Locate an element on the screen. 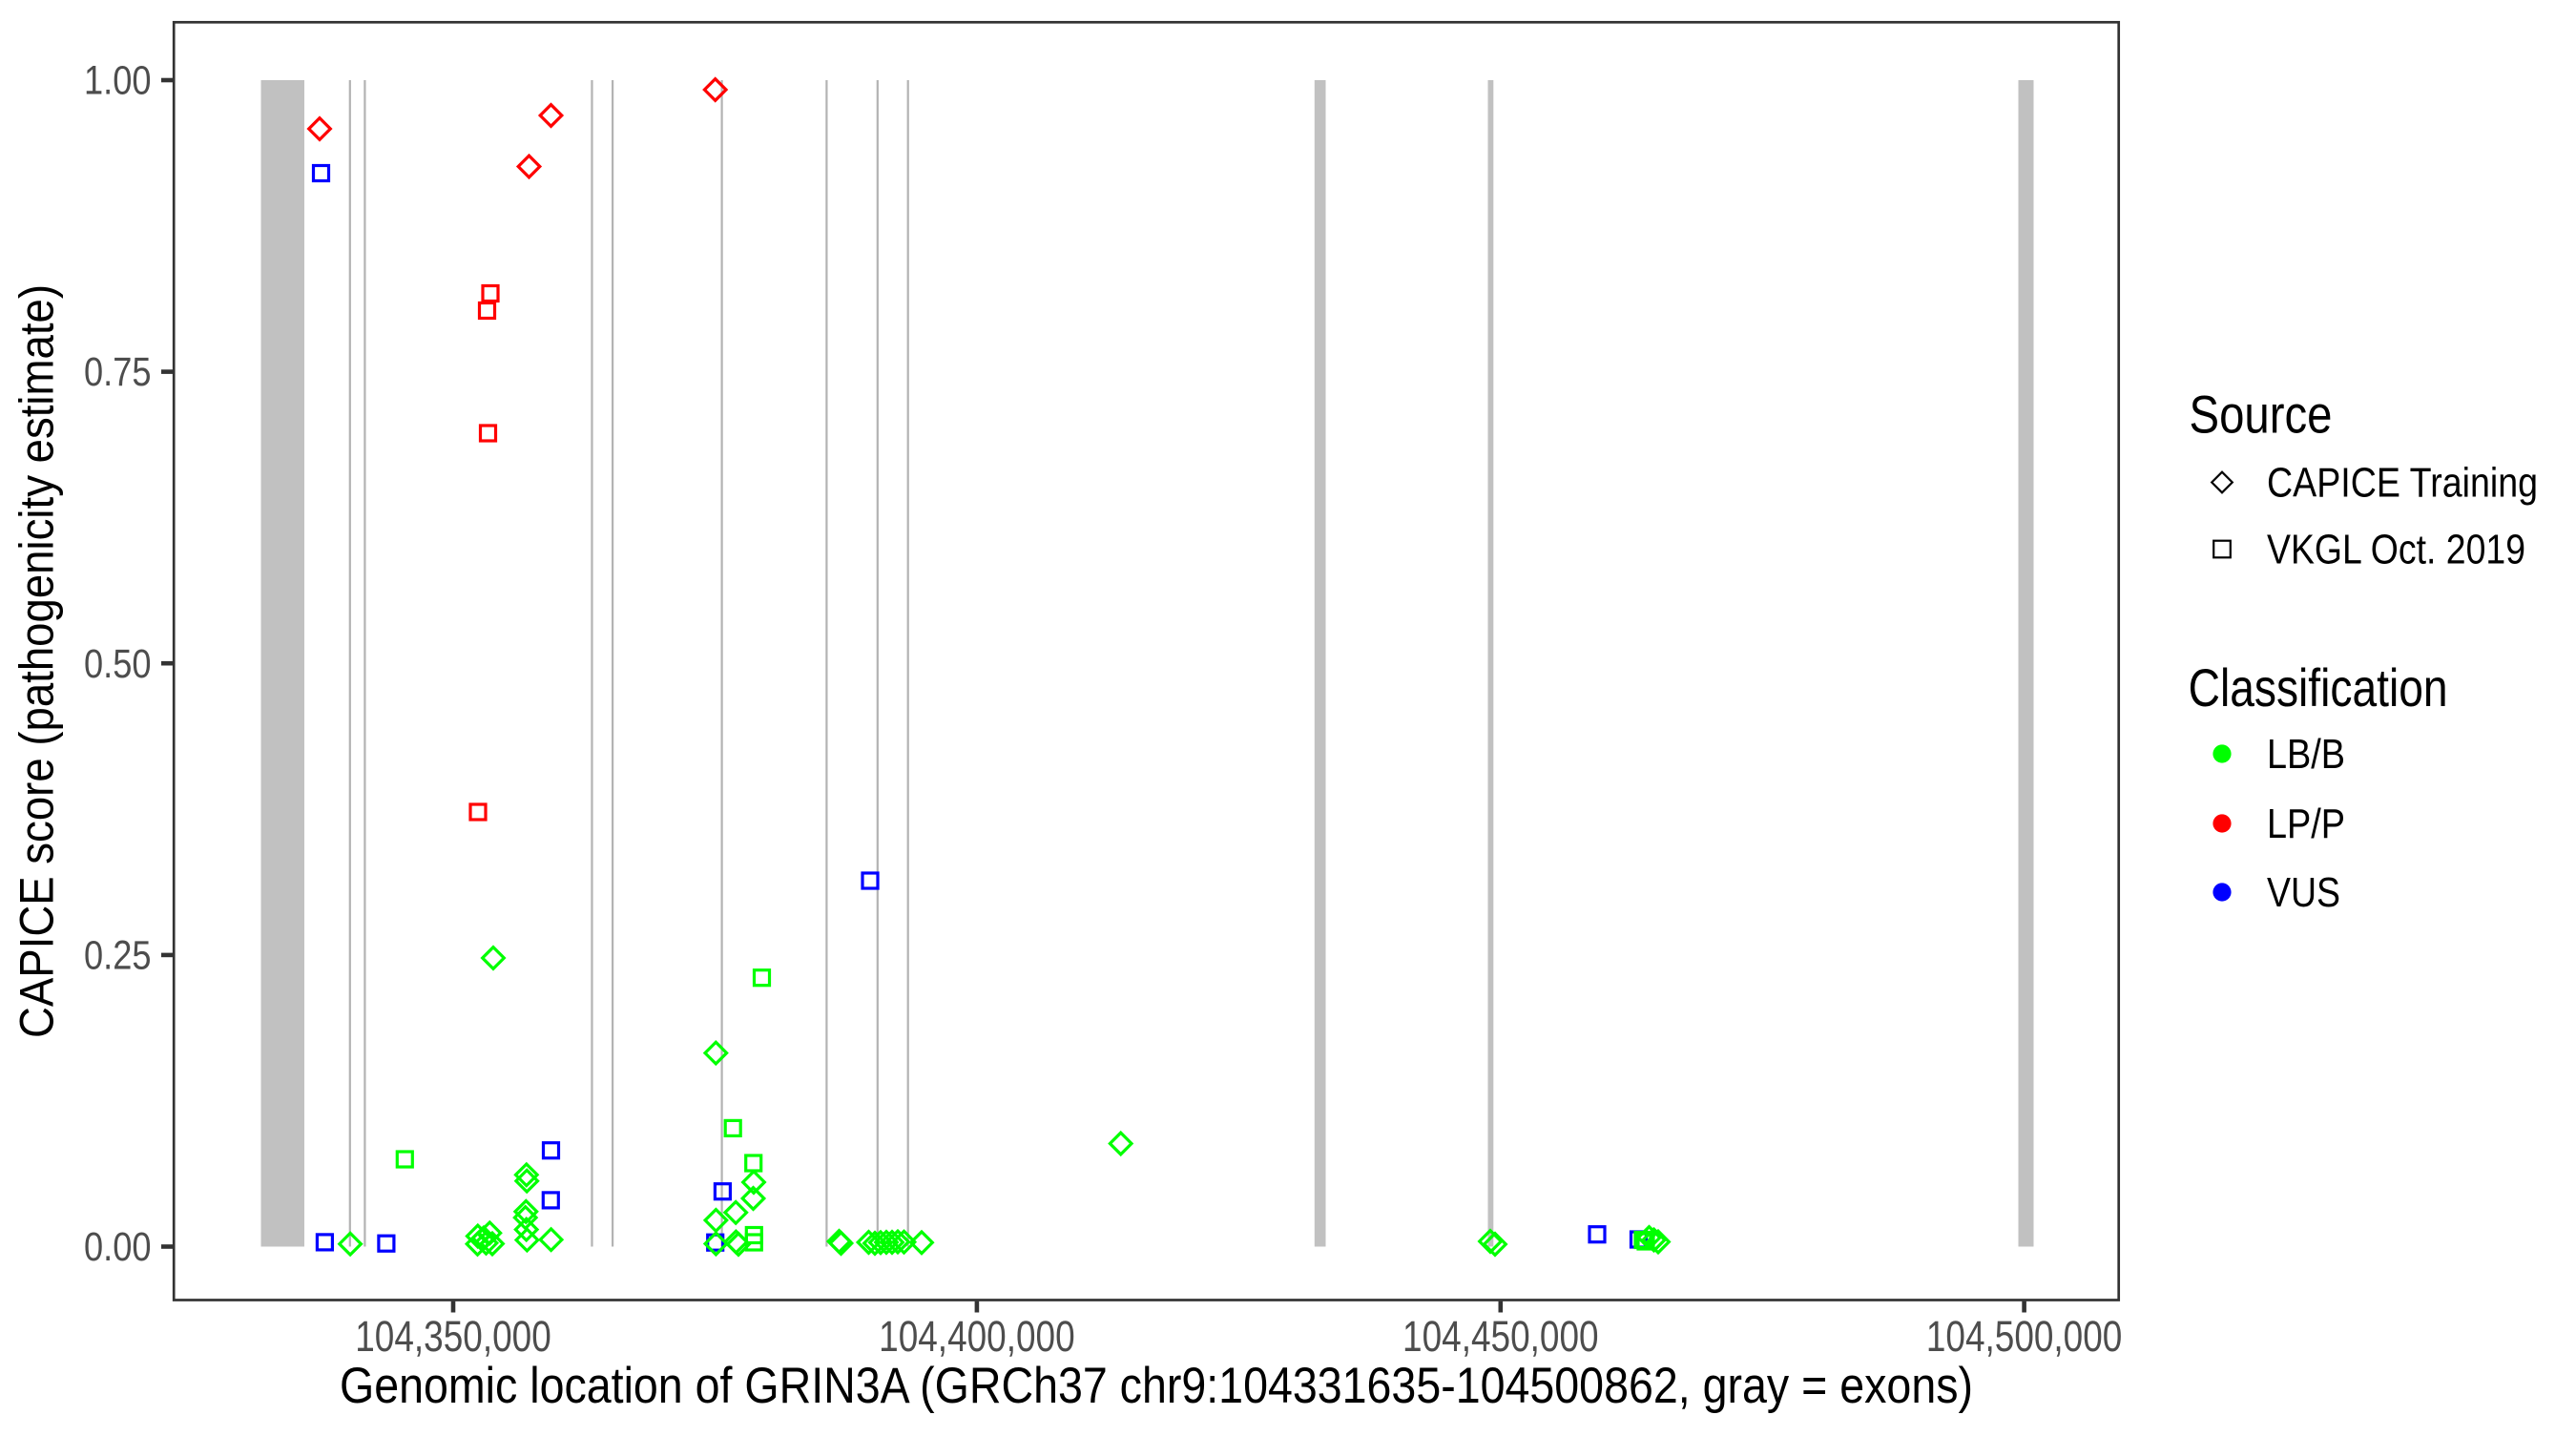 This screenshot has height=1436, width=2576. svg-text: 104,350,000 is located at coordinates (453, 1336).